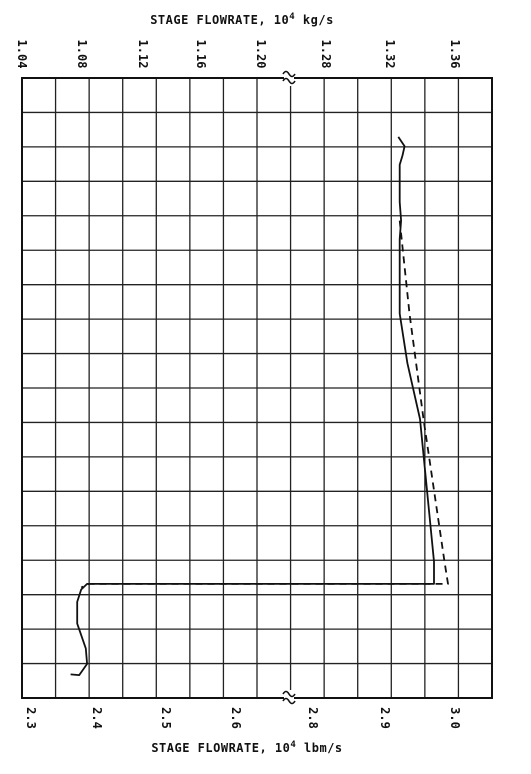 The width and height of the screenshot is (531, 774). Describe the element at coordinates (201, 54) in the screenshot. I see `top-tick-label: 1.16` at that location.